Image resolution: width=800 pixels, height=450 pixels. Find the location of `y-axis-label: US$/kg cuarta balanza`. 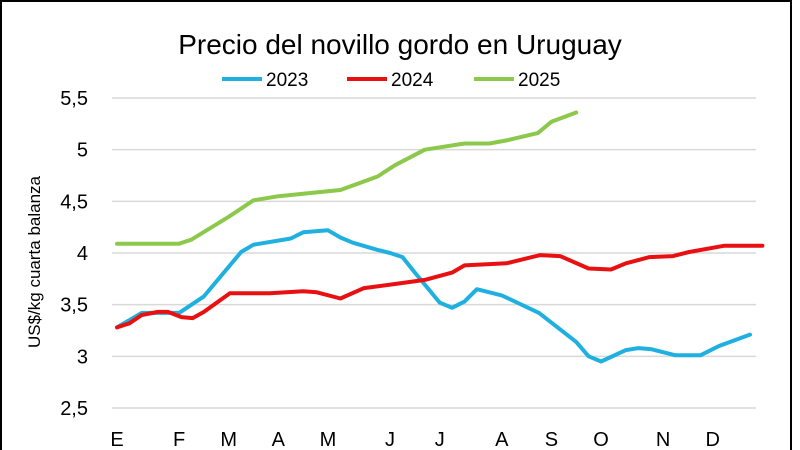

y-axis-label: US$/kg cuarta balanza is located at coordinates (34, 261).